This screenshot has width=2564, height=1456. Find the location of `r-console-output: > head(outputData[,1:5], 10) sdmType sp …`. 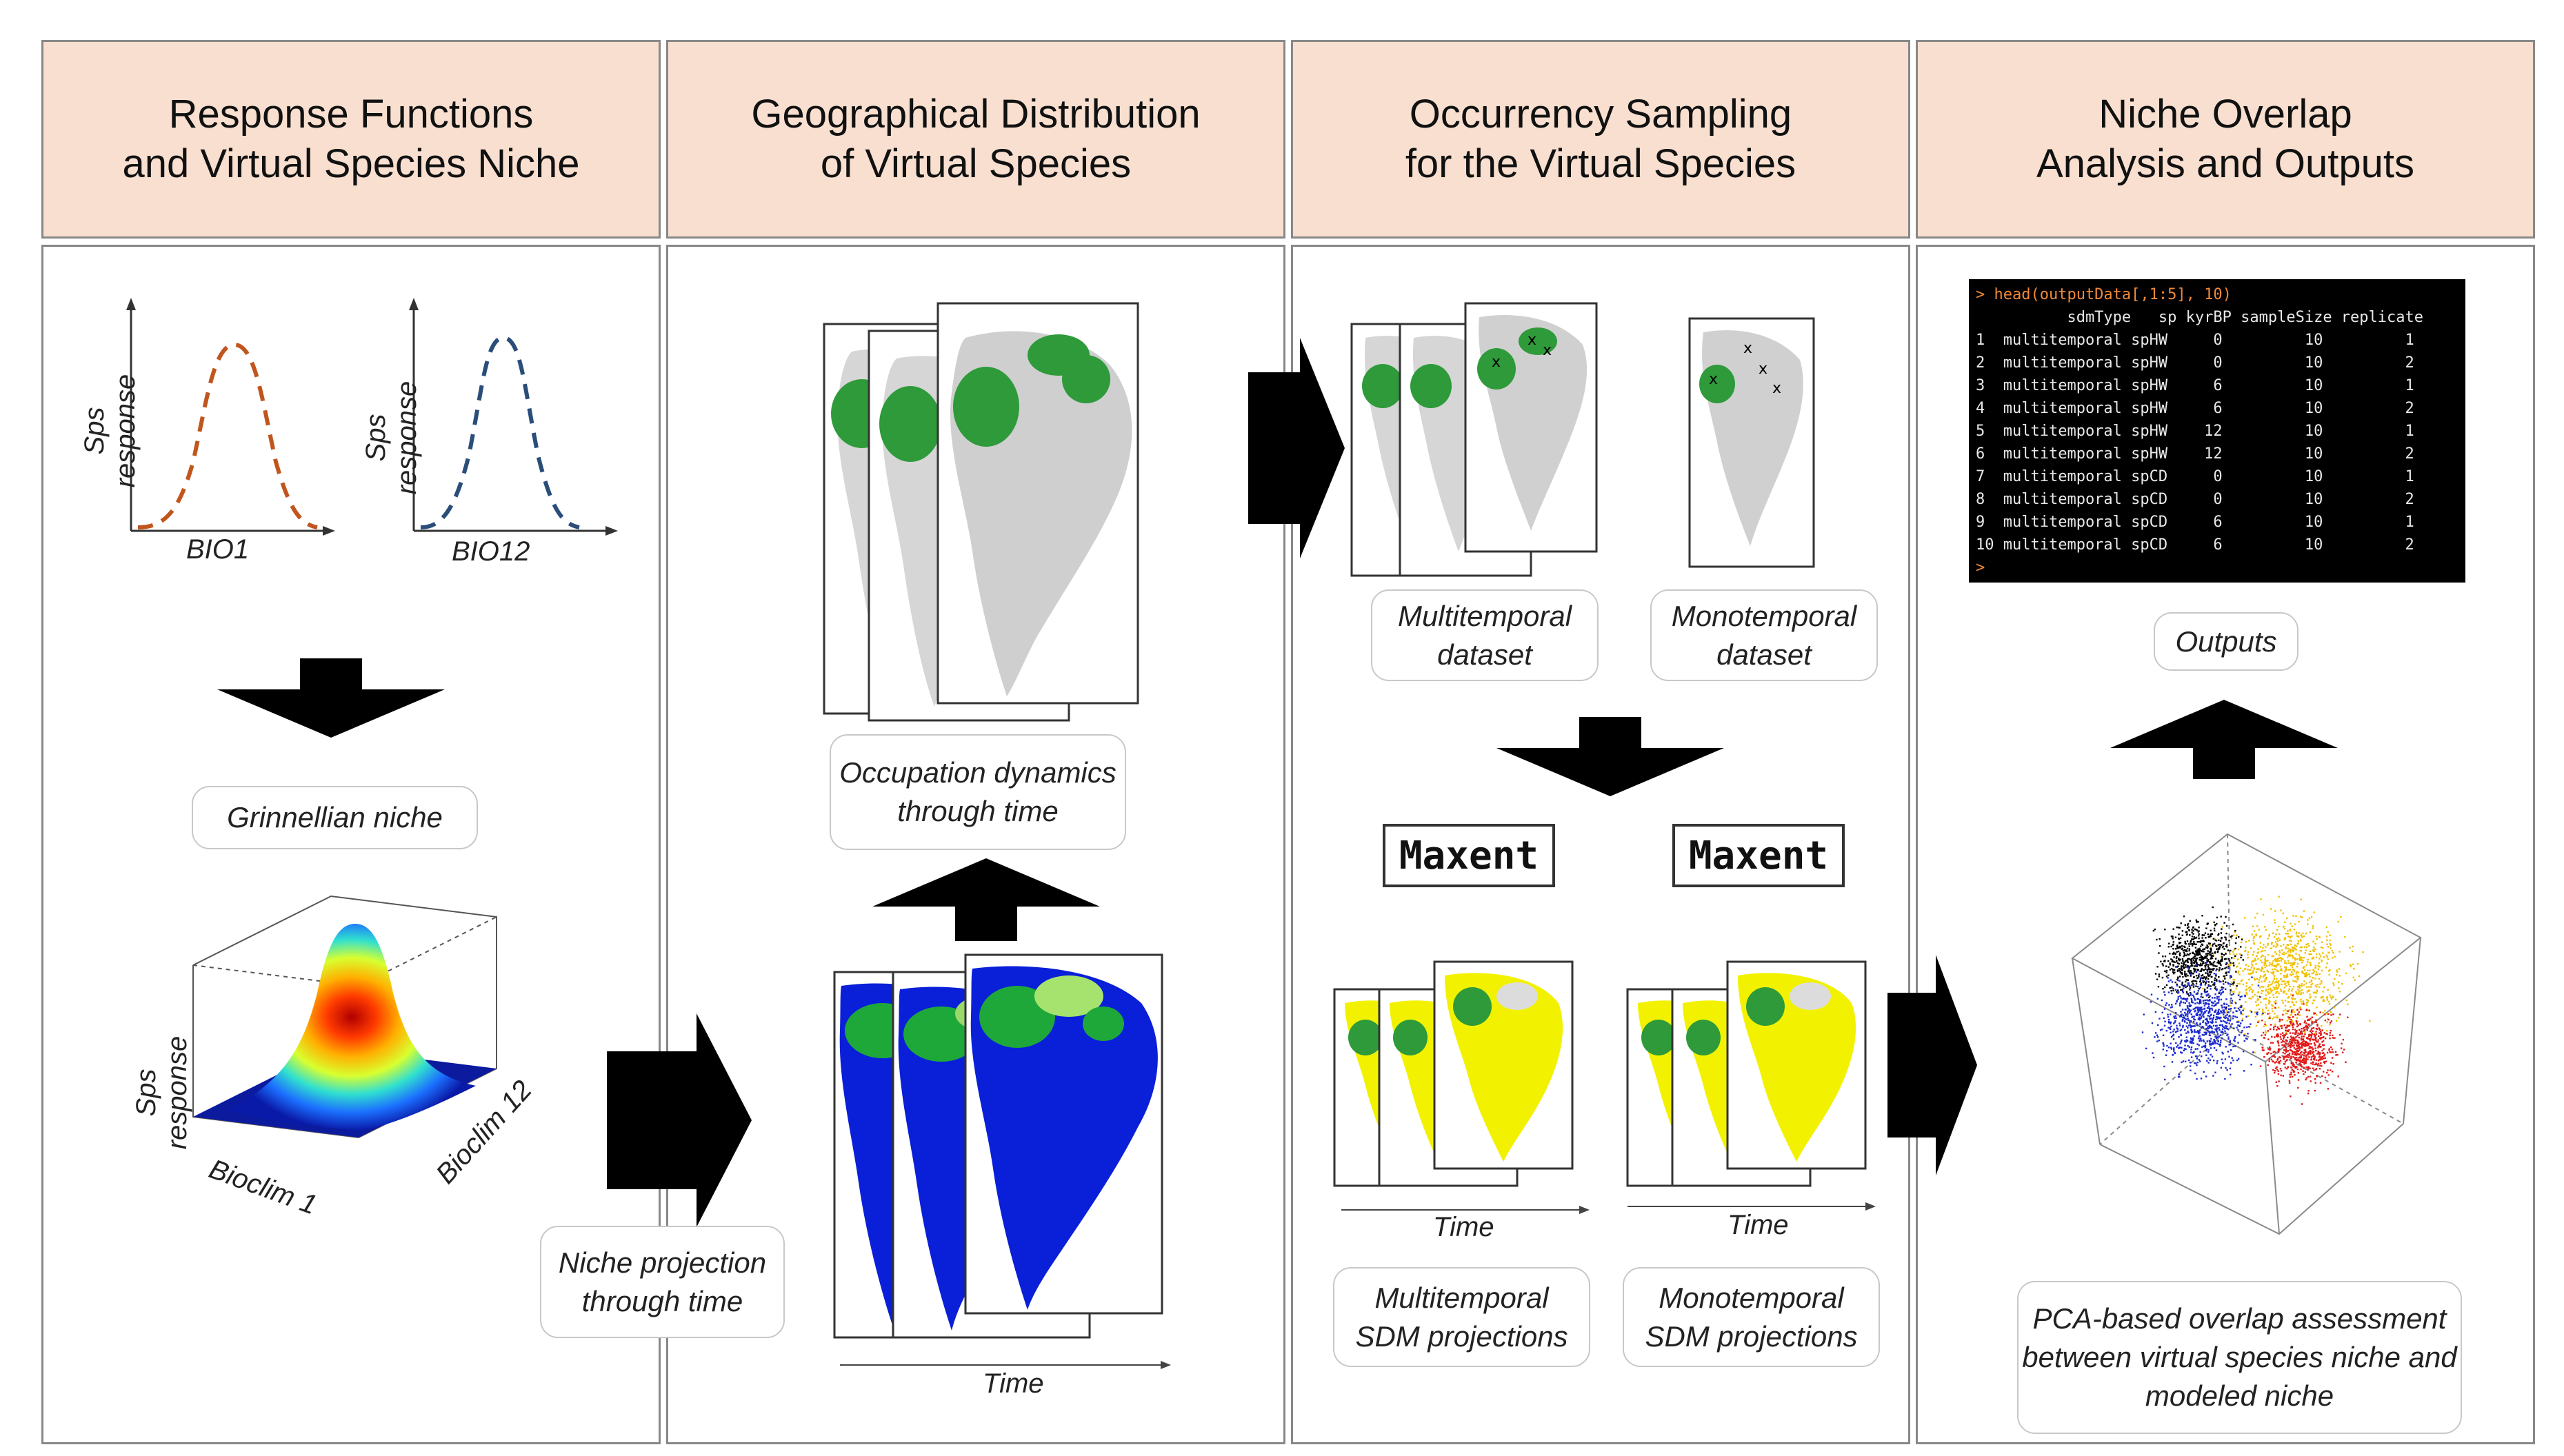

r-console-output: > head(outputData[,1:5], 10) sdmType sp … is located at coordinates (2217, 431).